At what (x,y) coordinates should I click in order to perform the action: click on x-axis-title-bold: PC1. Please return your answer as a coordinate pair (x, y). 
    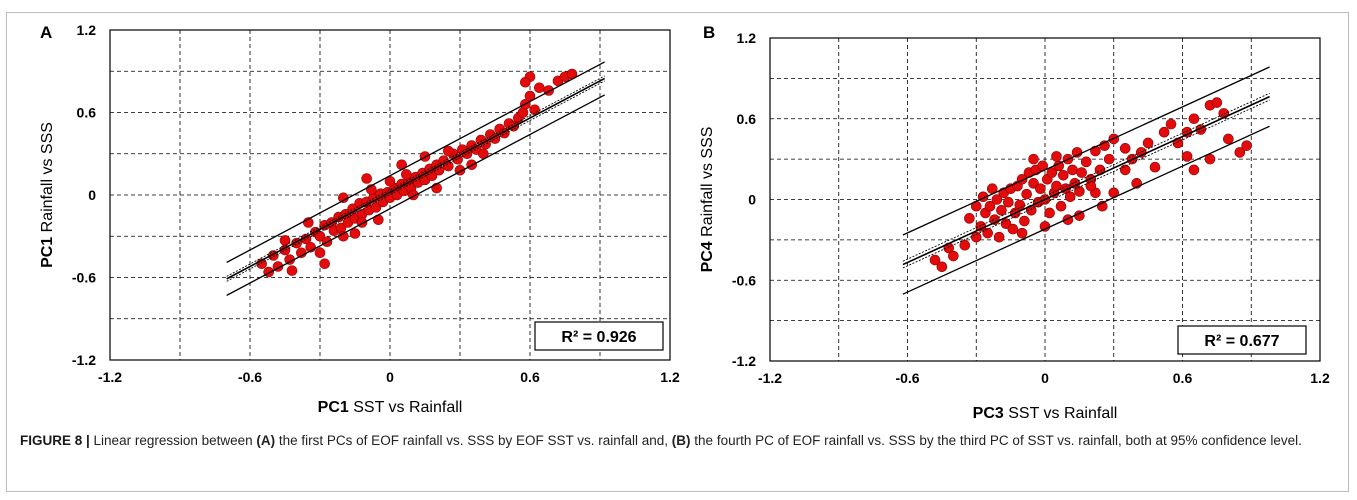
    Looking at the image, I should click on (333, 407).